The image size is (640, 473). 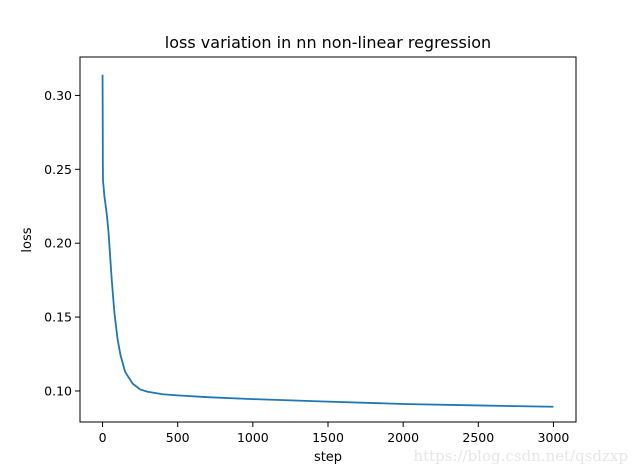 What do you see at coordinates (178, 437) in the screenshot?
I see `x-tick-label: 500` at bounding box center [178, 437].